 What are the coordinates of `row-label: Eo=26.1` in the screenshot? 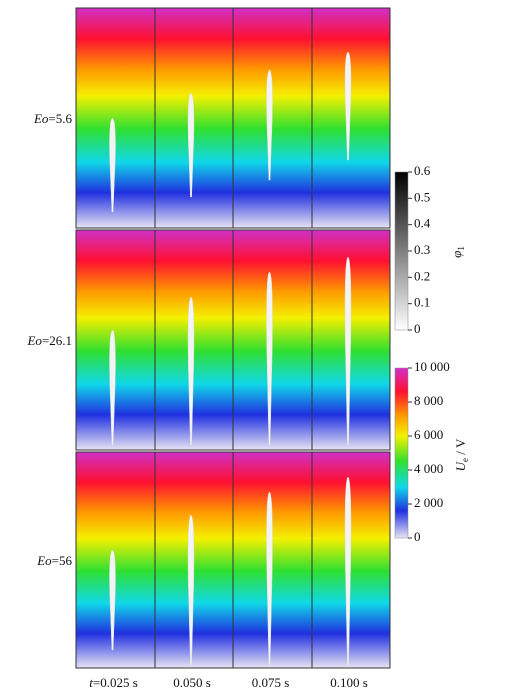 It's located at (49, 340).